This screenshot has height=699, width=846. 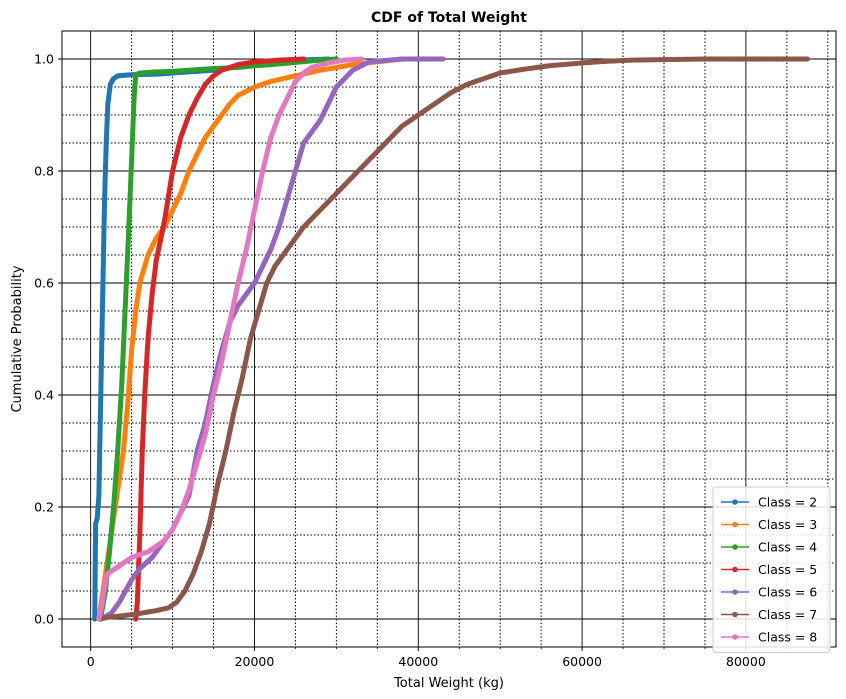 What do you see at coordinates (418, 661) in the screenshot?
I see `x-tick-label: 40000` at bounding box center [418, 661].